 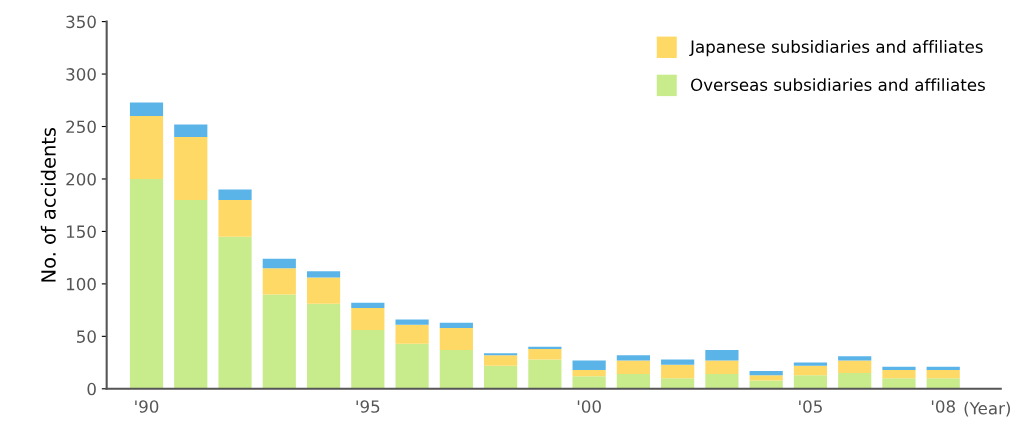 I want to click on y-tick-label: 150, so click(x=81, y=231).